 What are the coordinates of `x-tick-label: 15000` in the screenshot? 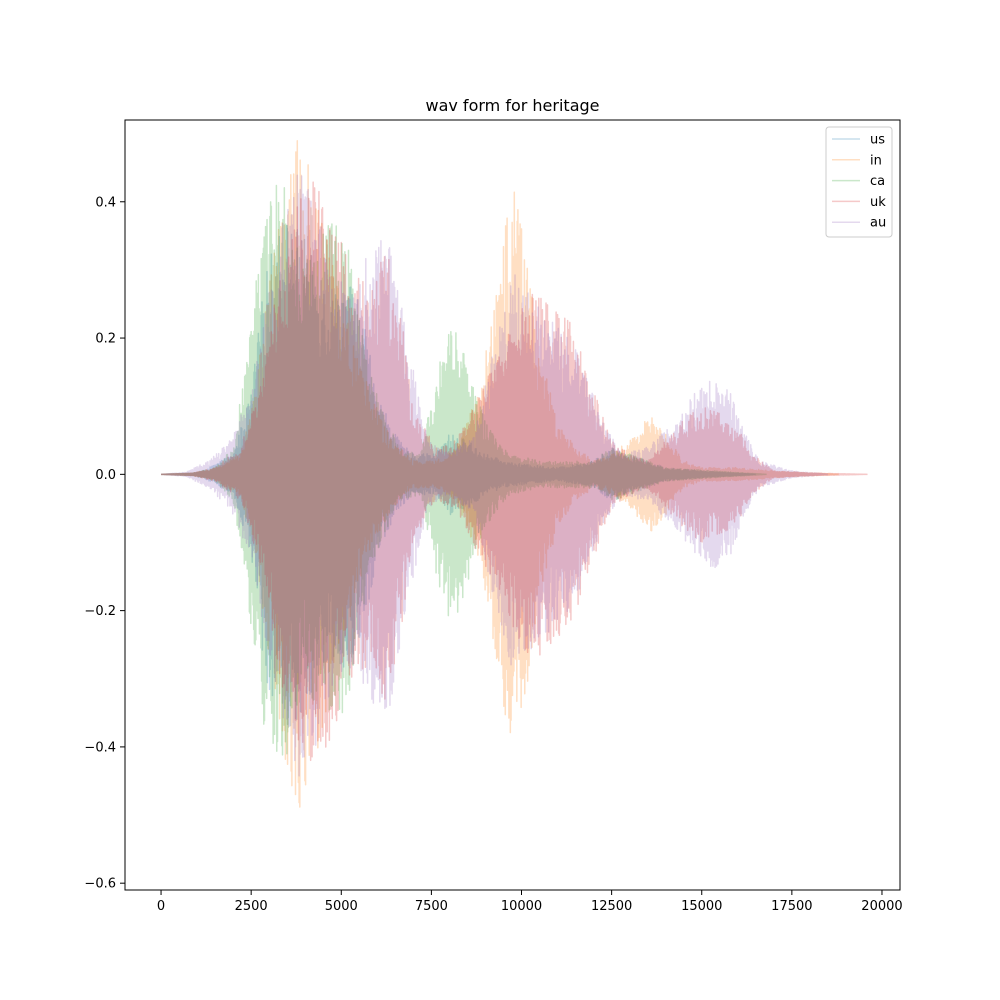 It's located at (701, 906).